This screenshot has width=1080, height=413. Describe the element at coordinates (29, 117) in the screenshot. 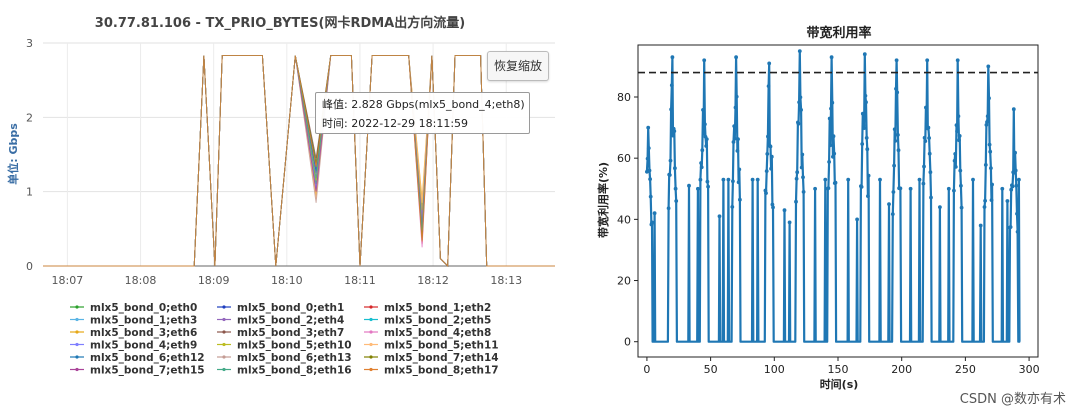

I see `y-tick-label: 2` at that location.